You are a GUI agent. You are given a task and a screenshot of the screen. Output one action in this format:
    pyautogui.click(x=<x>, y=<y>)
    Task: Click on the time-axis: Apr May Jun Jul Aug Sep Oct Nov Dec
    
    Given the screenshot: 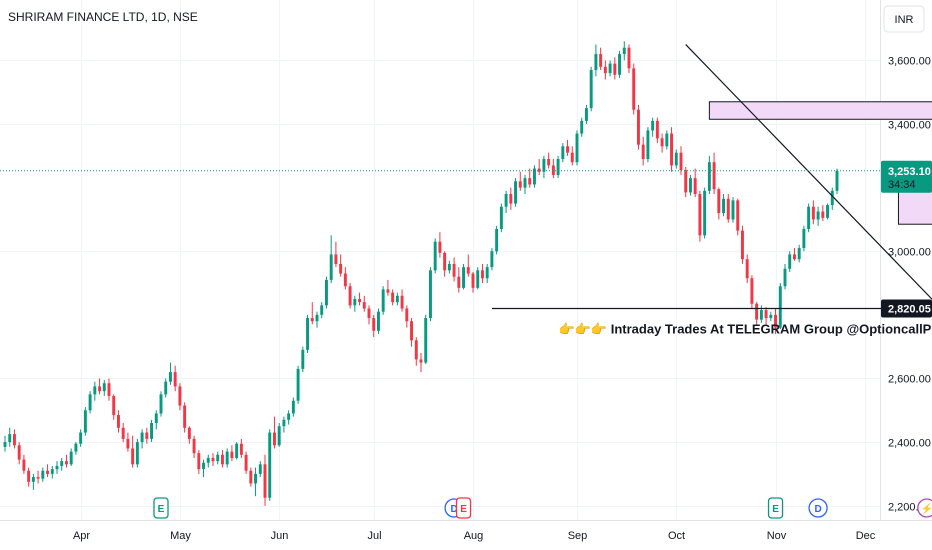 What is the action you would take?
    pyautogui.click(x=474, y=536)
    